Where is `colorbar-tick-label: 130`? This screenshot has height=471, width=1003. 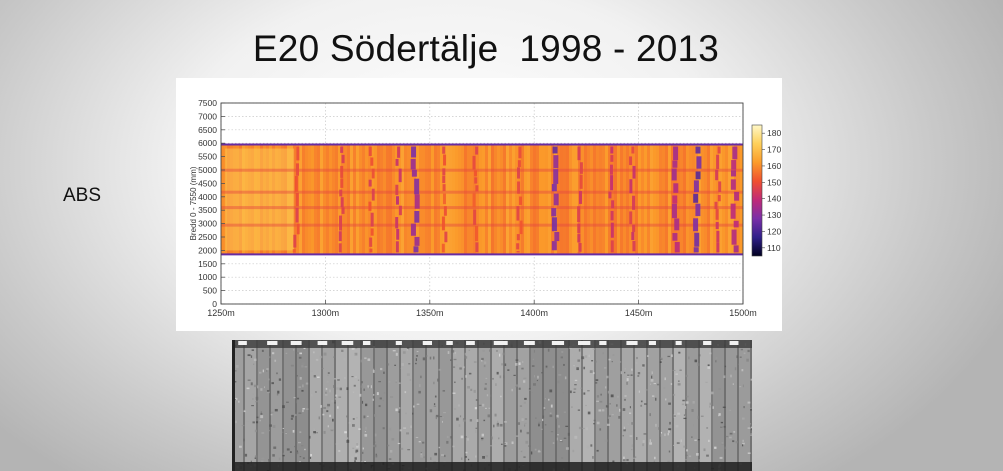 colorbar-tick-label: 130 is located at coordinates (774, 215).